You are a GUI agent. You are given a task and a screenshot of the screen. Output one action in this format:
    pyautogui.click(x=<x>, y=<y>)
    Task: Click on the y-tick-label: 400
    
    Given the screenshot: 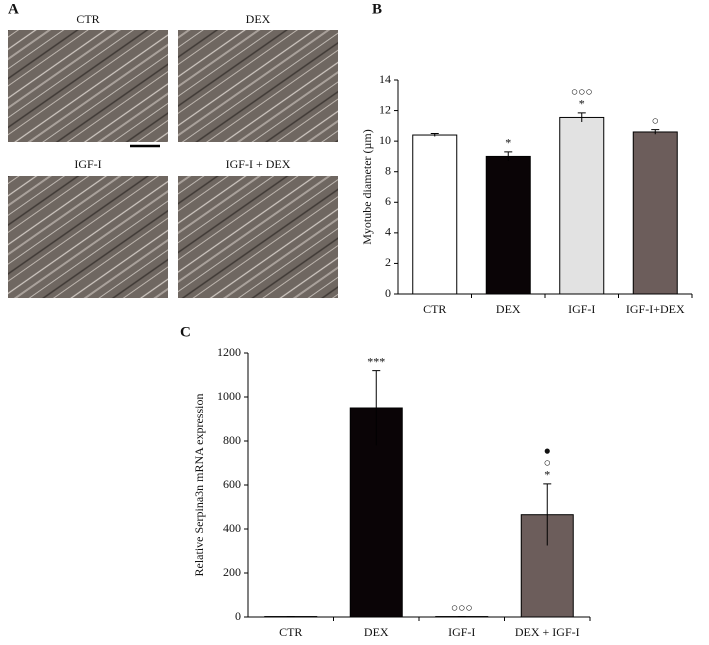 What is the action you would take?
    pyautogui.click(x=232, y=528)
    